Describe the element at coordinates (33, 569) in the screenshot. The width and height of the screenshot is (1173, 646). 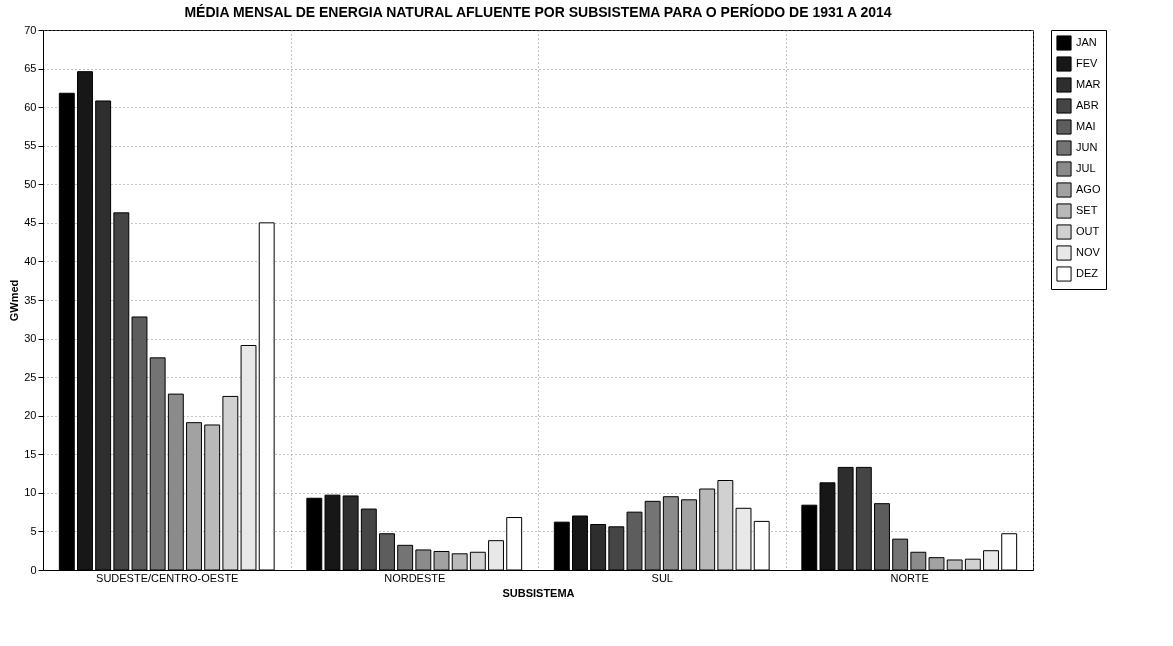
I see `y-tick-label: 0` at that location.